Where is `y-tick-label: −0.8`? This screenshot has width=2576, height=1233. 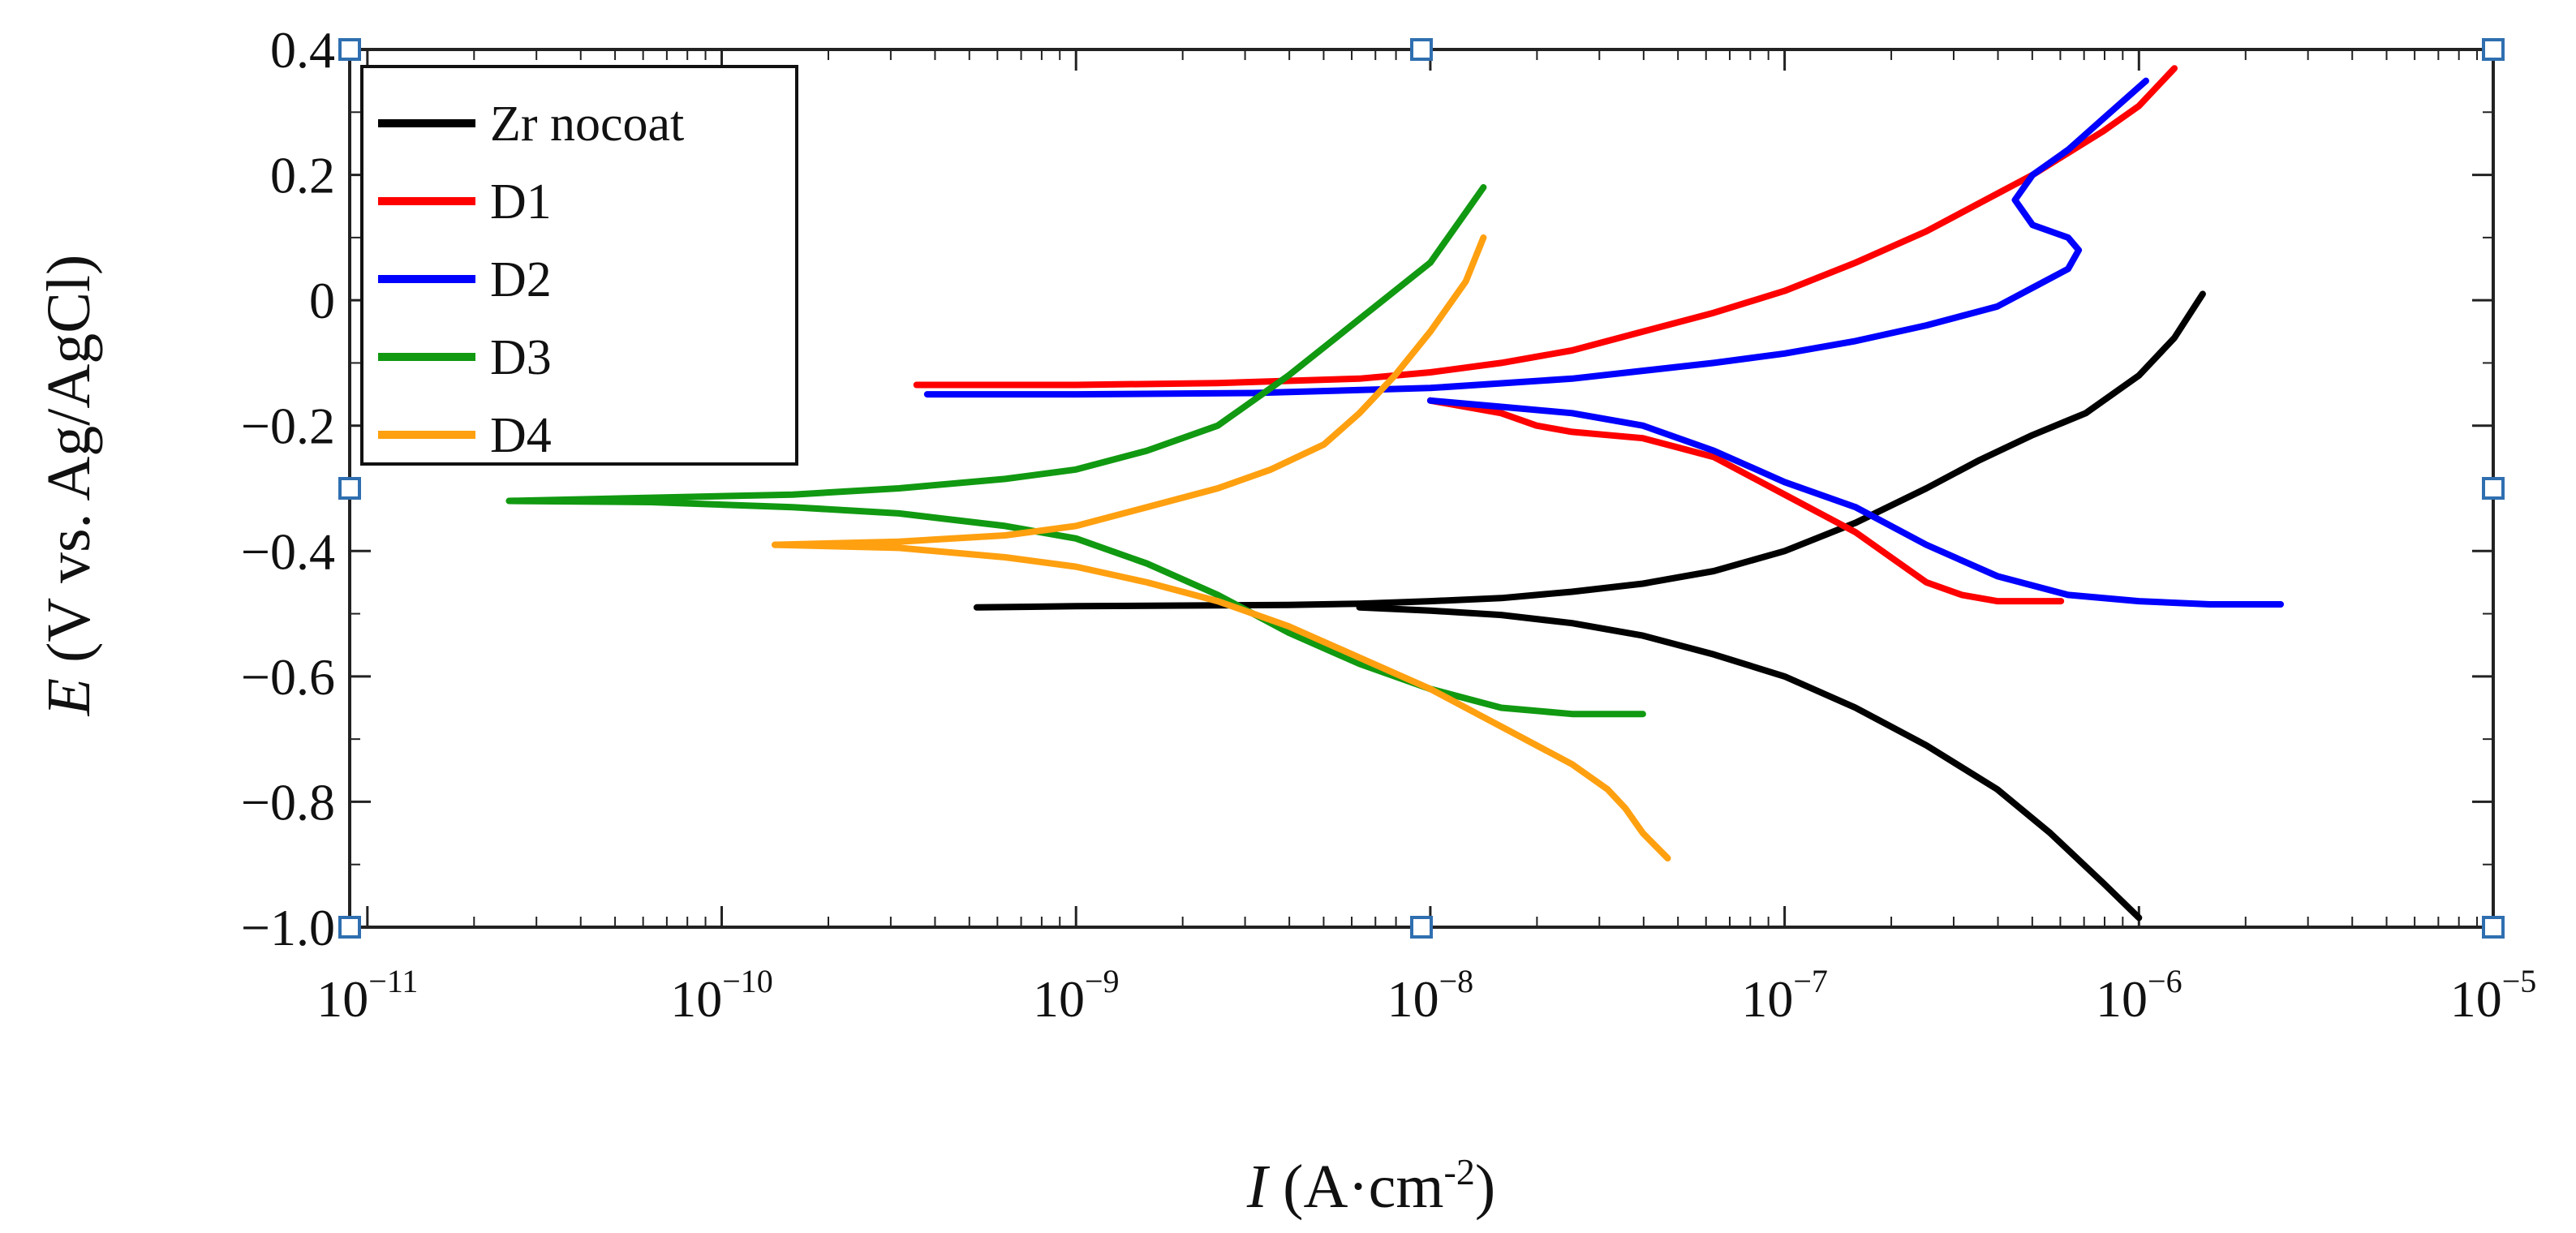
y-tick-label: −0.8 is located at coordinates (288, 802).